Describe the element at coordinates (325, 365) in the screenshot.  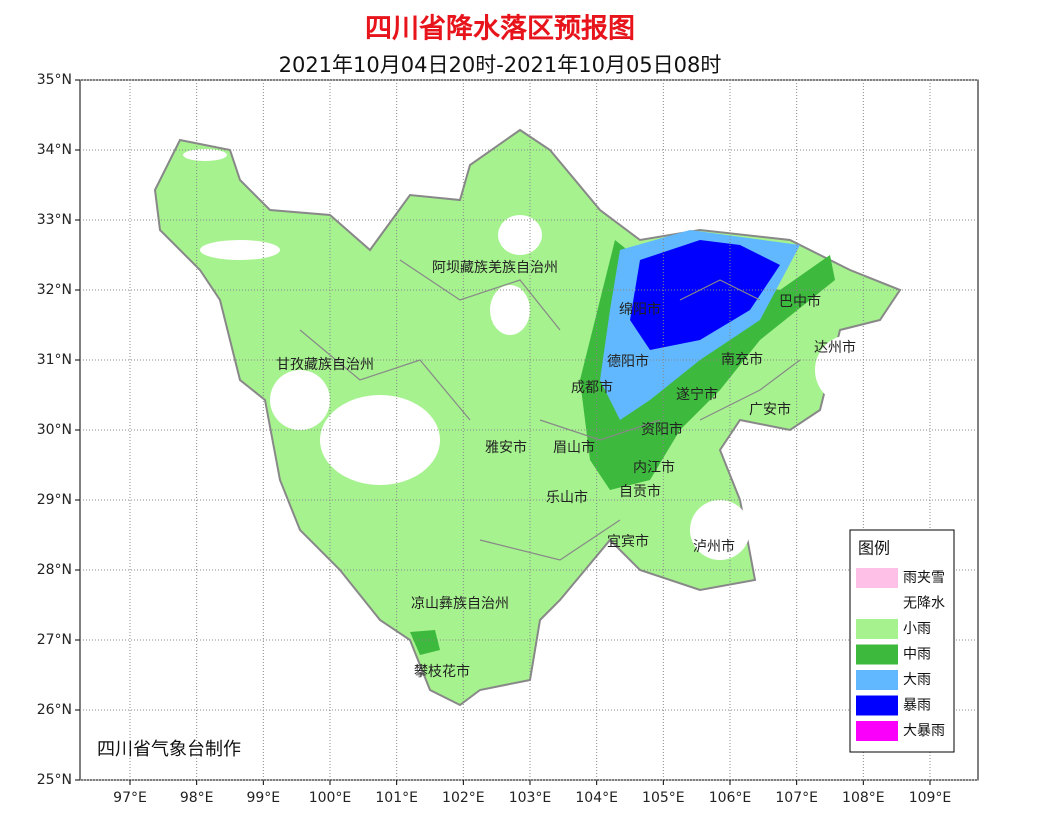
I see `place-label: 甘孜藏族自治州` at that location.